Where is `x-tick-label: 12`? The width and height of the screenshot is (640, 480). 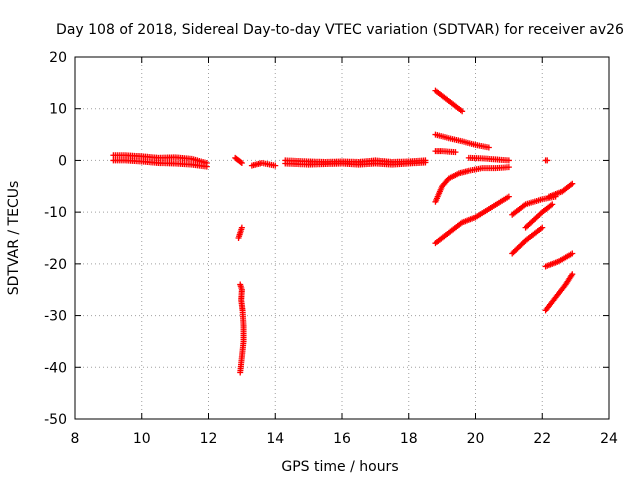 x-tick-label: 12 is located at coordinates (209, 439).